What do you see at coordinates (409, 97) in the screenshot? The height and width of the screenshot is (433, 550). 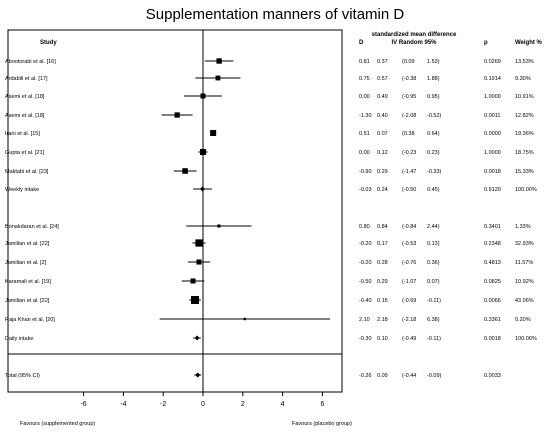 I see `value-ci-low: (-0.95` at bounding box center [409, 97].